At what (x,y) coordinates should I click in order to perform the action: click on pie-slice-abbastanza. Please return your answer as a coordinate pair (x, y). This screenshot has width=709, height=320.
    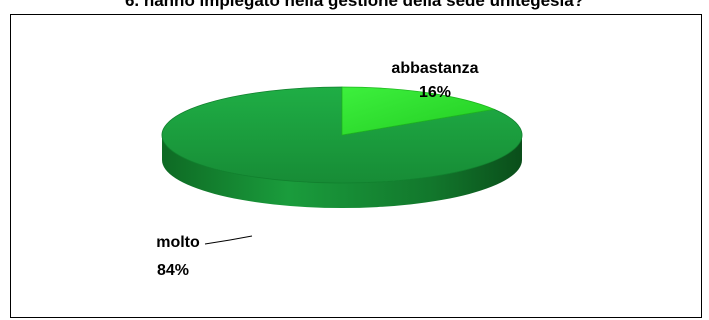
    Looking at the image, I should click on (418, 111).